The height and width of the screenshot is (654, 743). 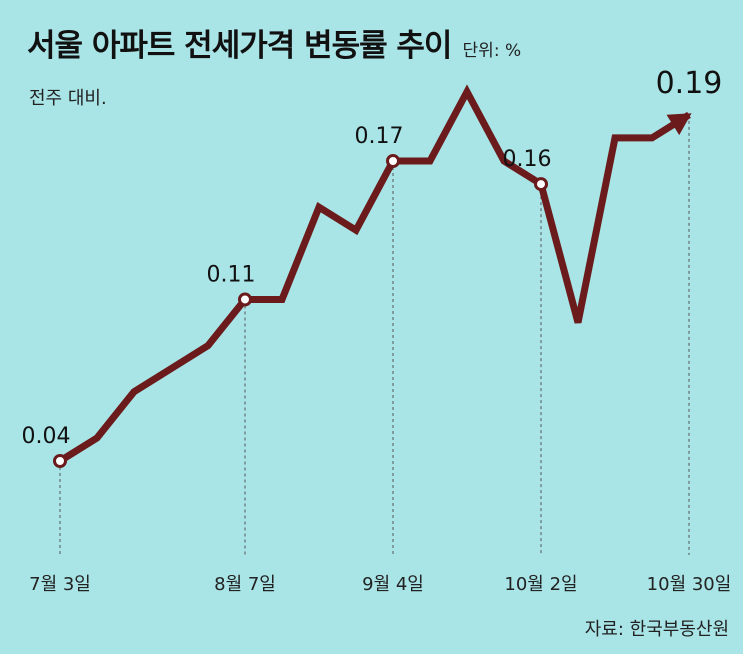 I want to click on x-tick-label: 10월 30일, so click(x=689, y=584).